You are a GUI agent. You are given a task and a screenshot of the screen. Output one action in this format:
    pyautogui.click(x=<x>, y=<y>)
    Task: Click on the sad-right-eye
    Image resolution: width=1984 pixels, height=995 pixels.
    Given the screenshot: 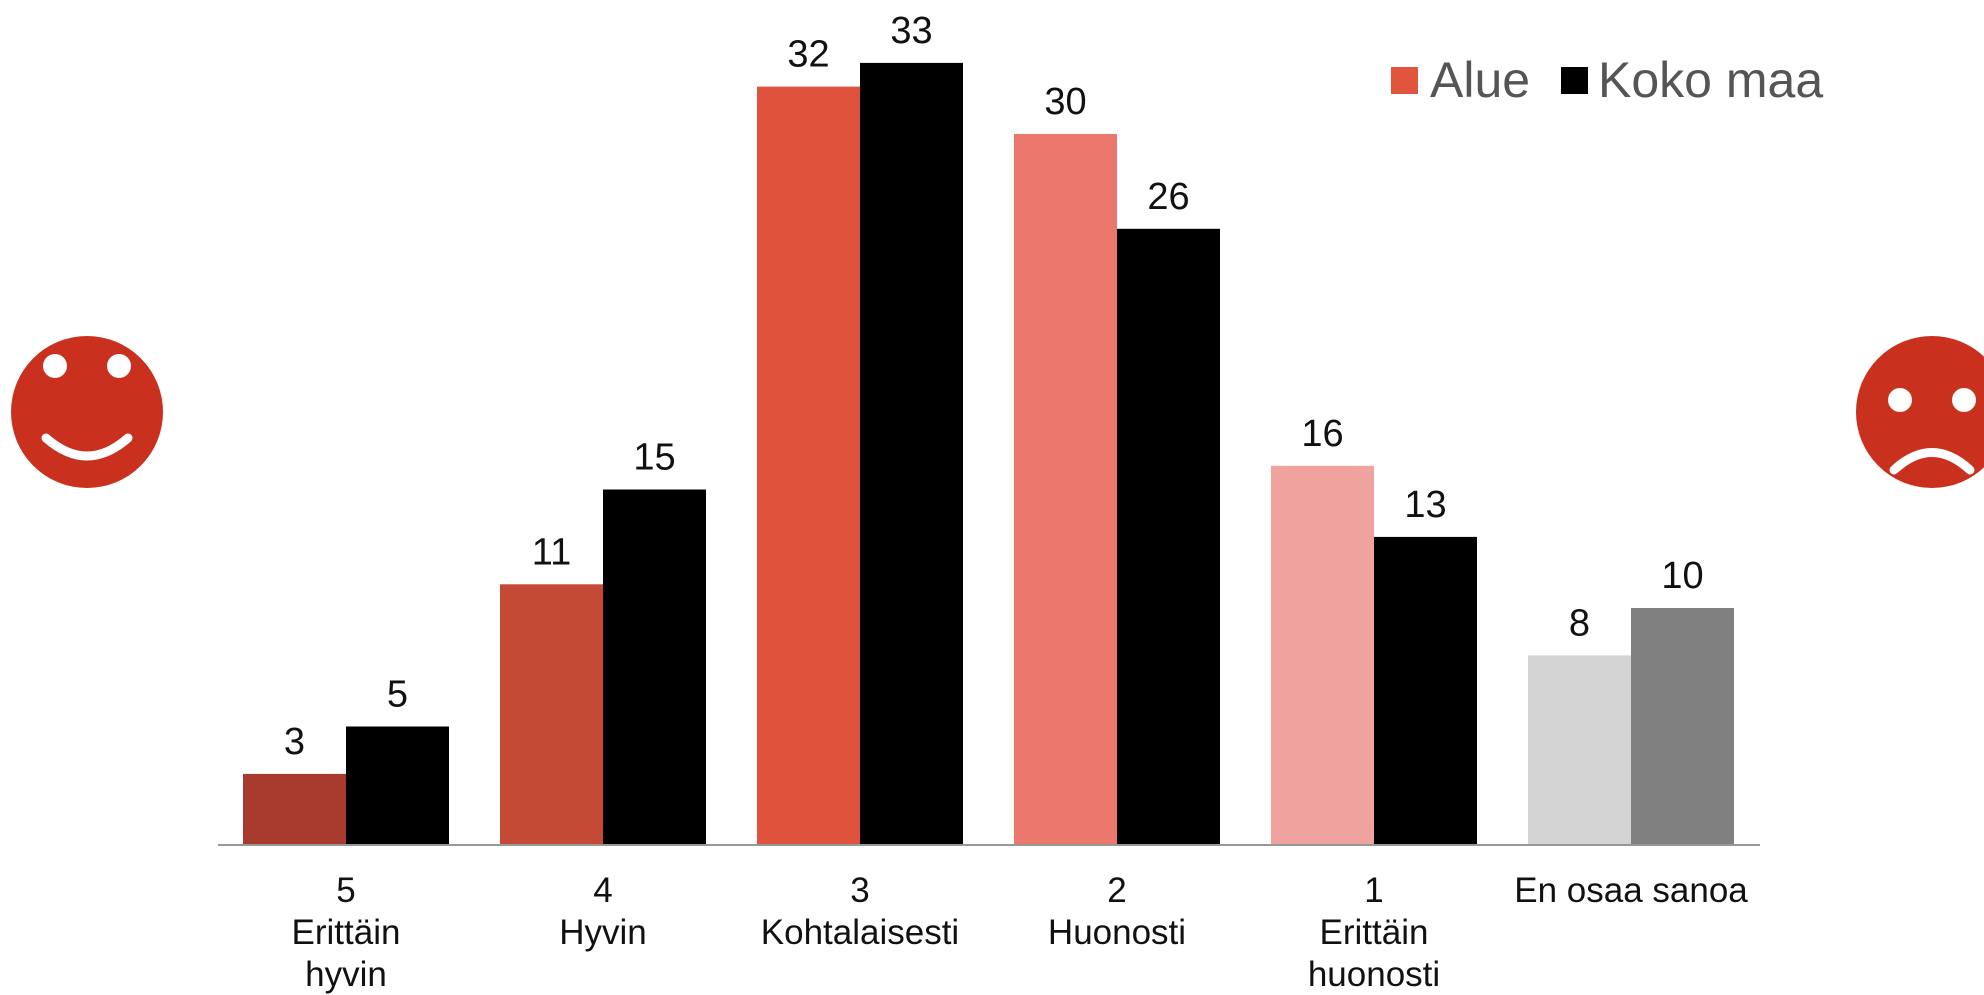 What is the action you would take?
    pyautogui.click(x=1964, y=400)
    